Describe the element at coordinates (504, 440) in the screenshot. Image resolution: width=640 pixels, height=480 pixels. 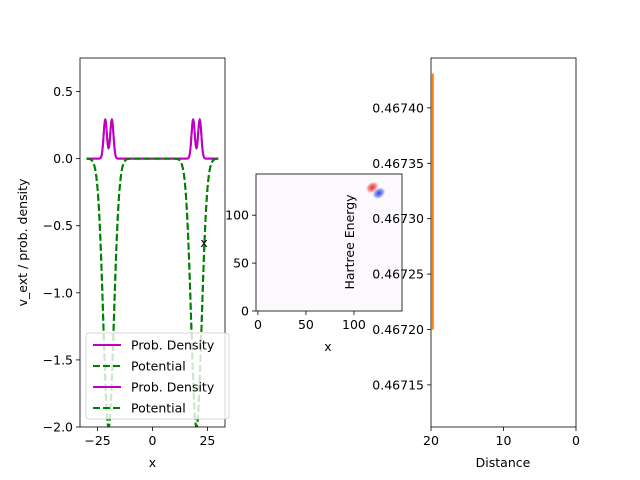
I see `plot3-xtick-label: 10` at that location.